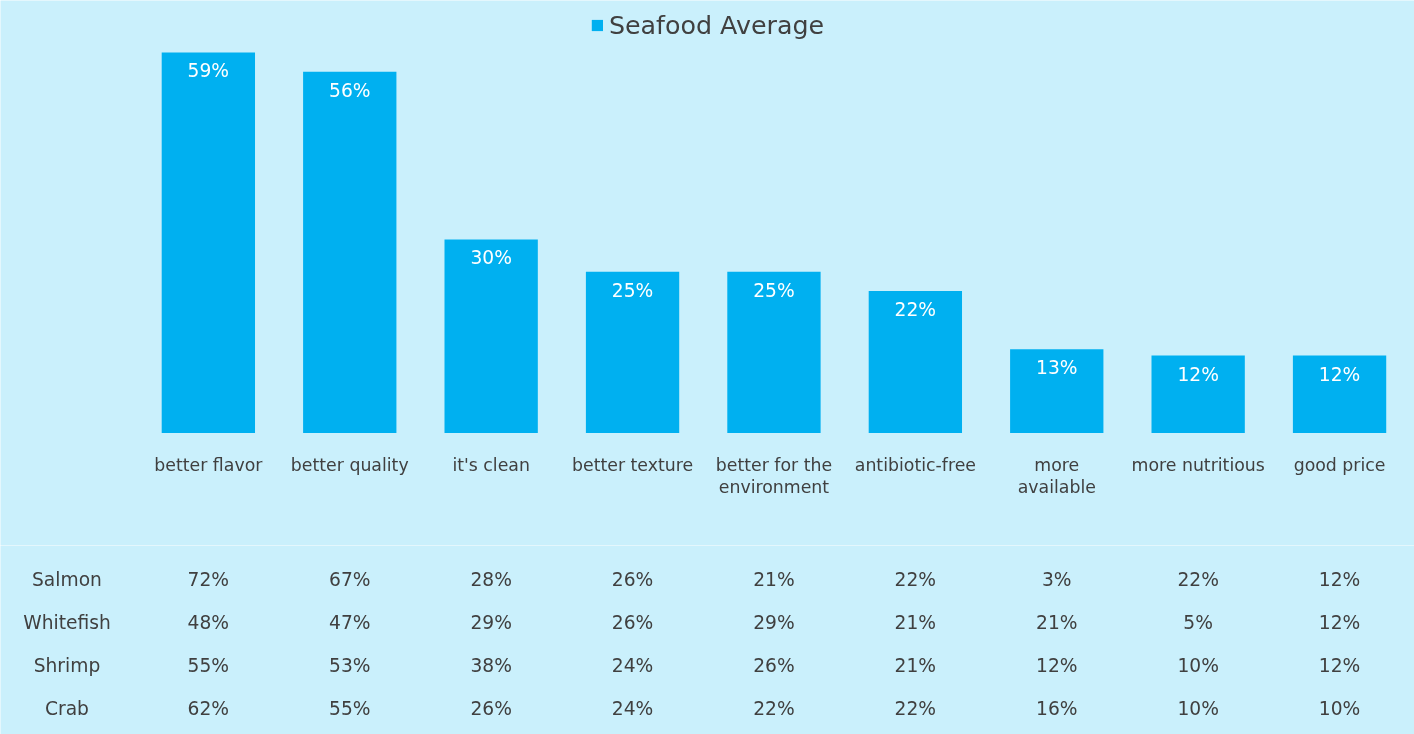 This screenshot has height=734, width=1414. I want to click on data-label: 56%, so click(350, 90).